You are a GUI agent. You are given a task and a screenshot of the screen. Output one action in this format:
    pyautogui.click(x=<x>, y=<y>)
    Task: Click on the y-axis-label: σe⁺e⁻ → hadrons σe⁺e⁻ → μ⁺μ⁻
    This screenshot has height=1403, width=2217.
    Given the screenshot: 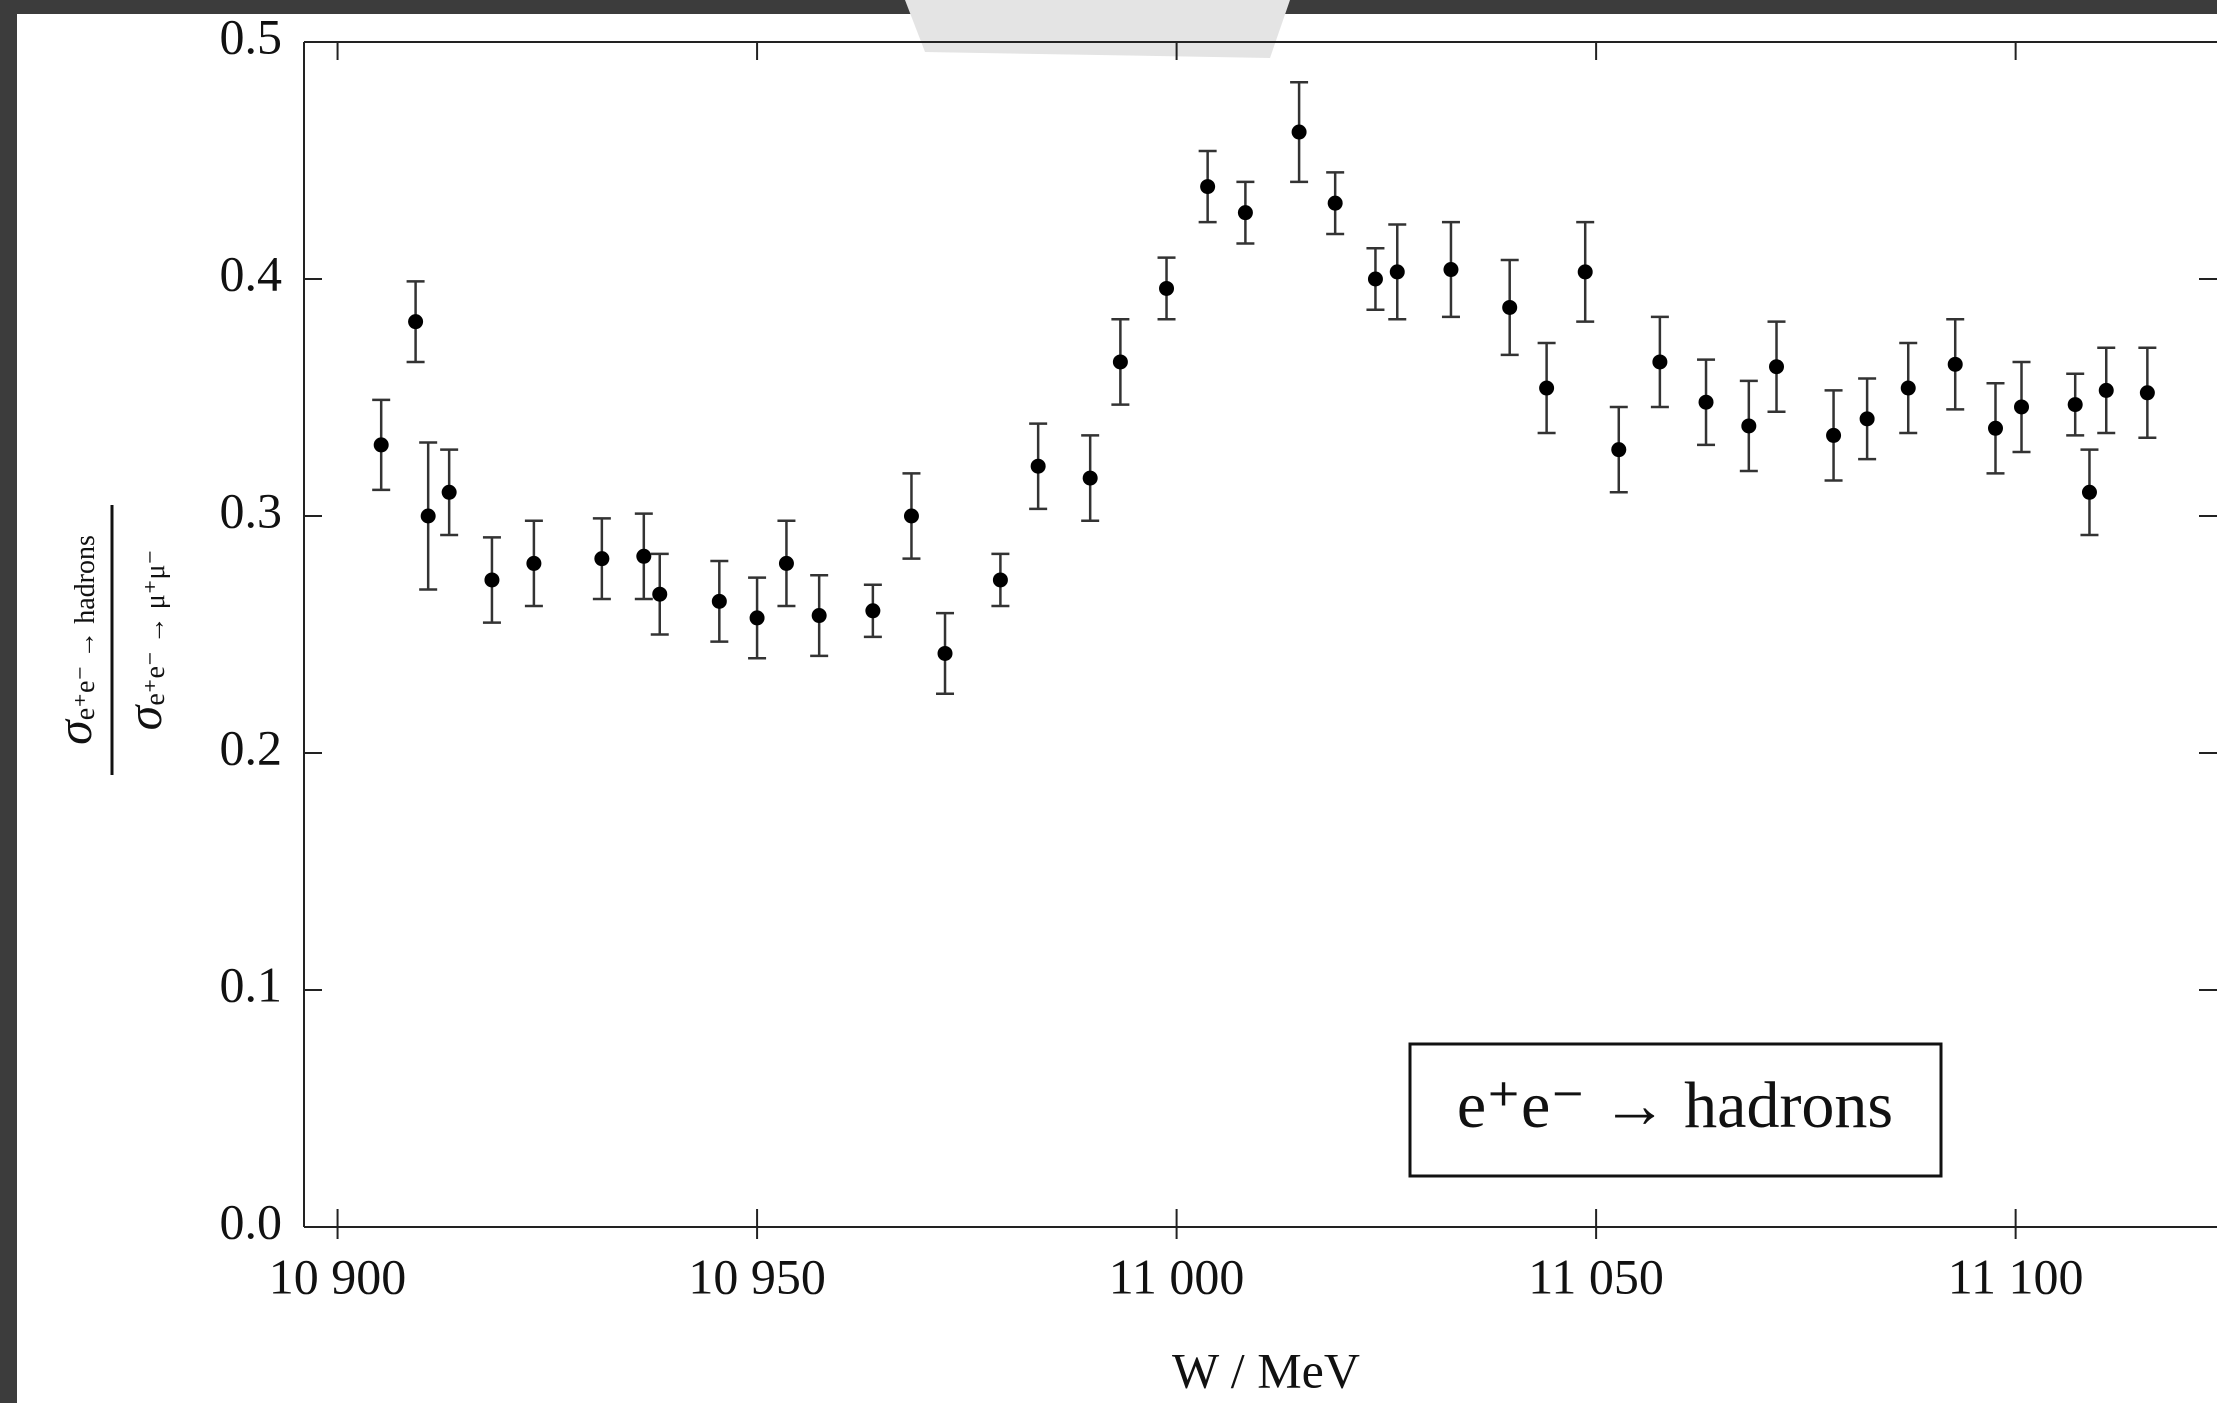 What is the action you would take?
    pyautogui.click(x=109, y=640)
    